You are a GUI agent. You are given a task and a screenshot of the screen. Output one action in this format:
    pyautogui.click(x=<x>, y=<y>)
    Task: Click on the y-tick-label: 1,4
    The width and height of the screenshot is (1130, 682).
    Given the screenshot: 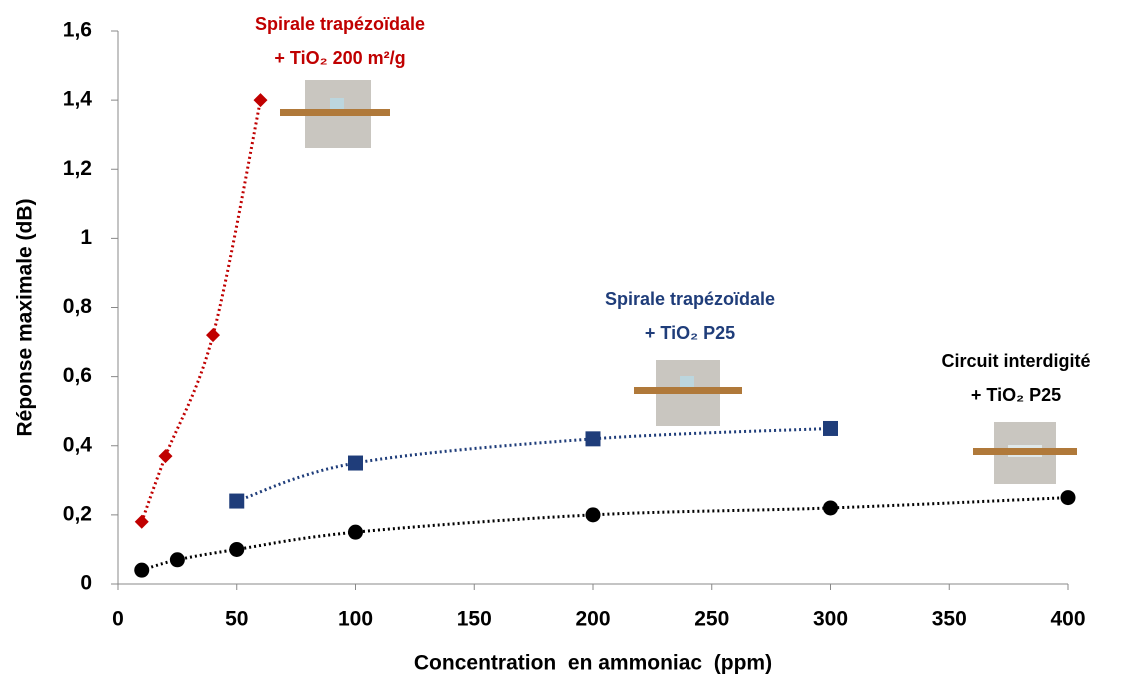 What is the action you would take?
    pyautogui.click(x=78, y=99)
    